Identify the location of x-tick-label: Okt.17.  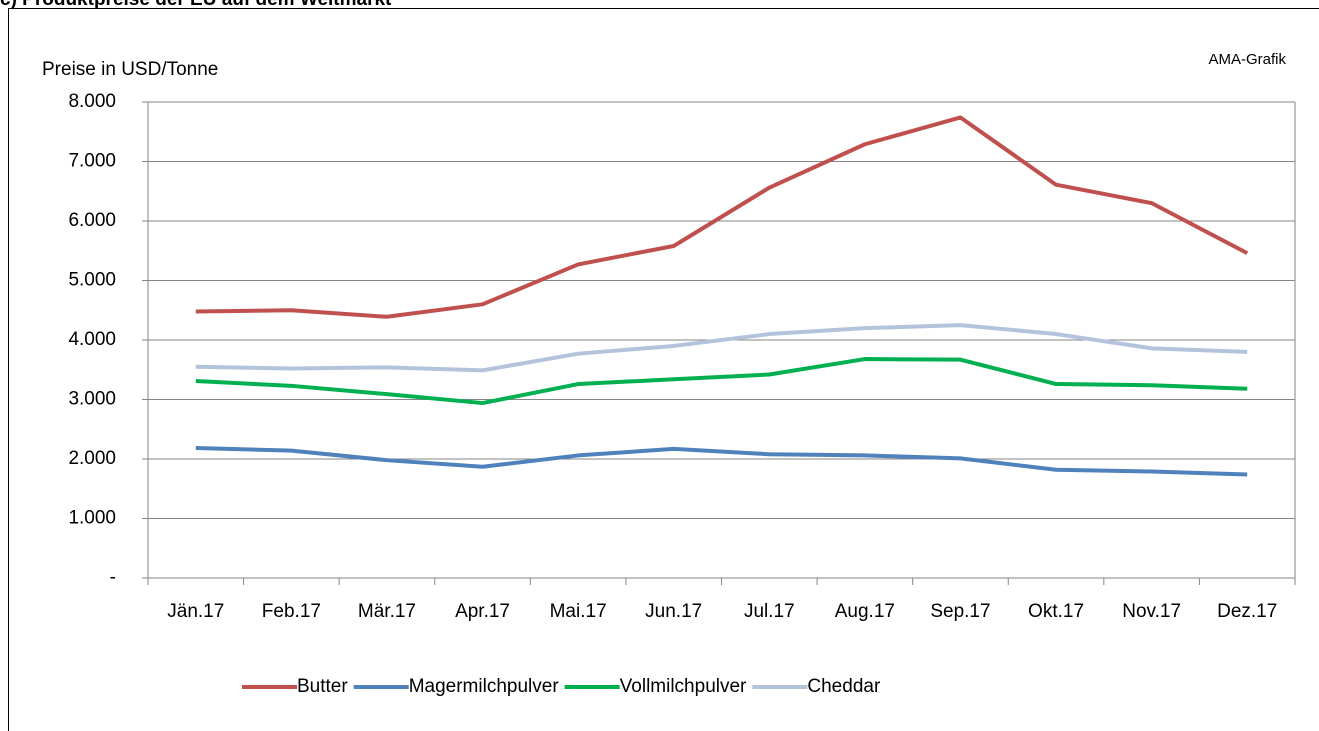
(1056, 611).